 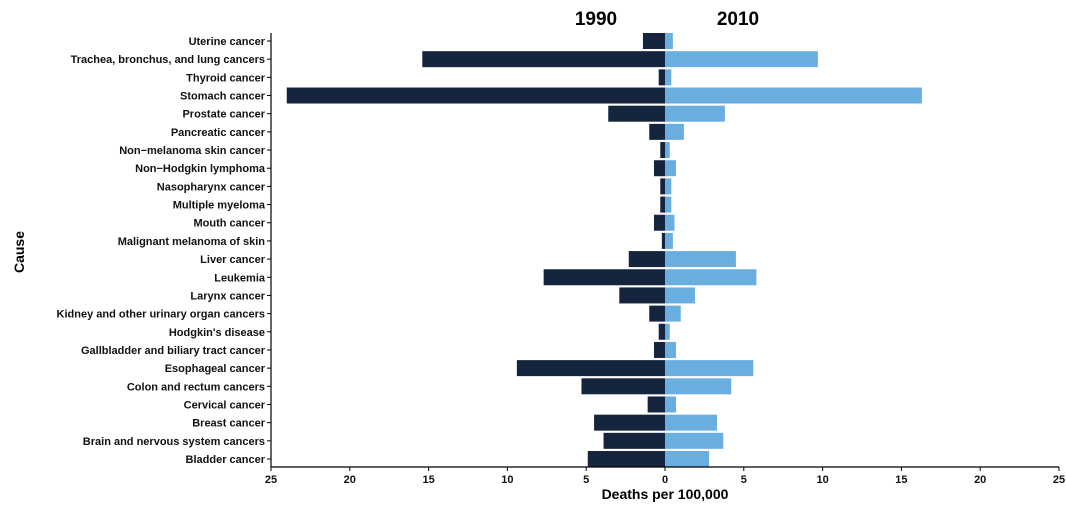 I want to click on bar-2010-prostate-cancer, so click(x=695, y=113).